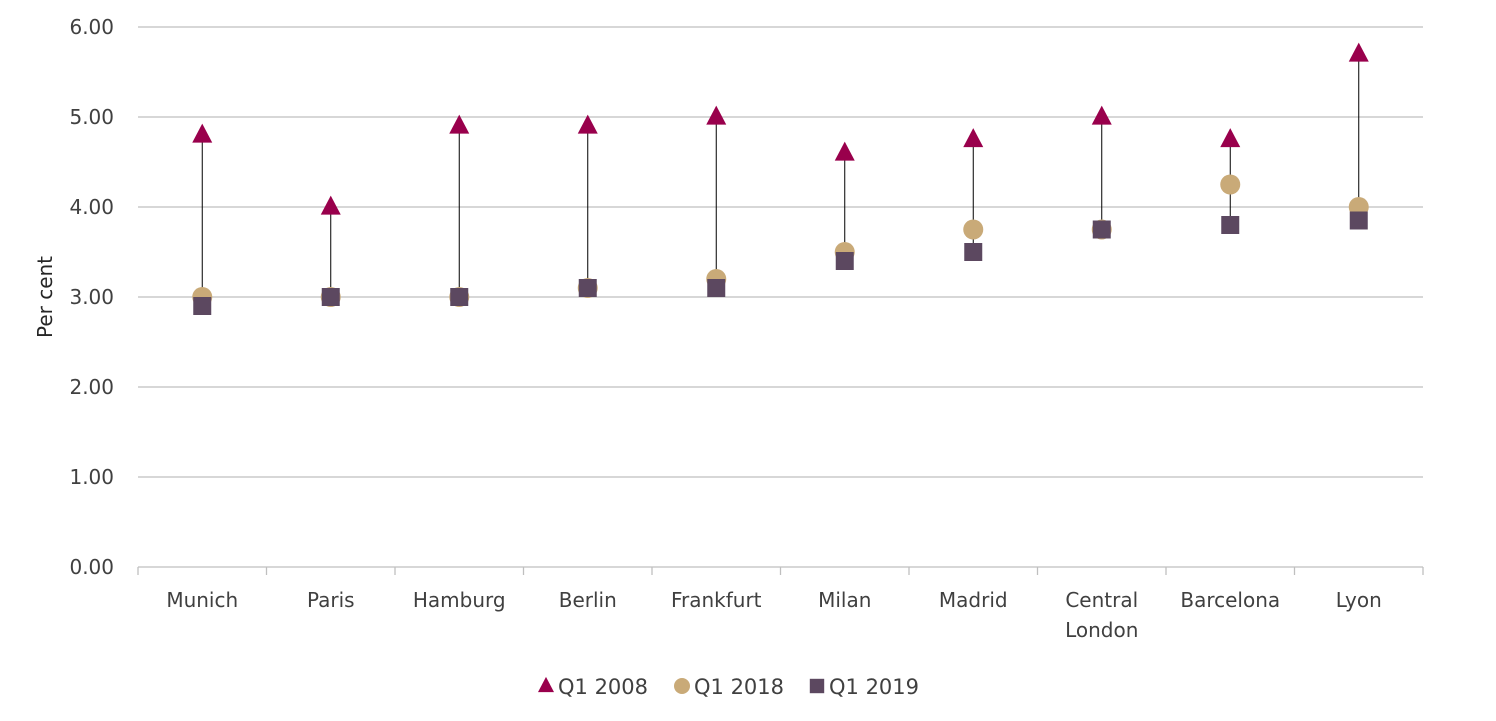  What do you see at coordinates (844, 600) in the screenshot?
I see `x-tick-label: Milan` at bounding box center [844, 600].